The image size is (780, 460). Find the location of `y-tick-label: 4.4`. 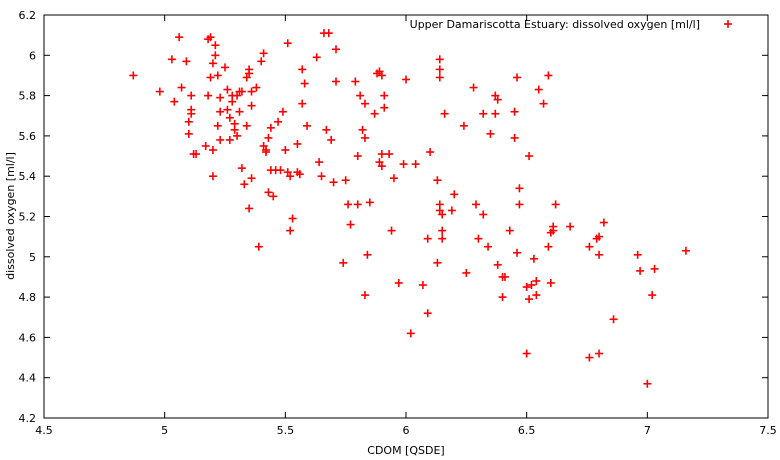

y-tick-label: 4.4 is located at coordinates (28, 378).